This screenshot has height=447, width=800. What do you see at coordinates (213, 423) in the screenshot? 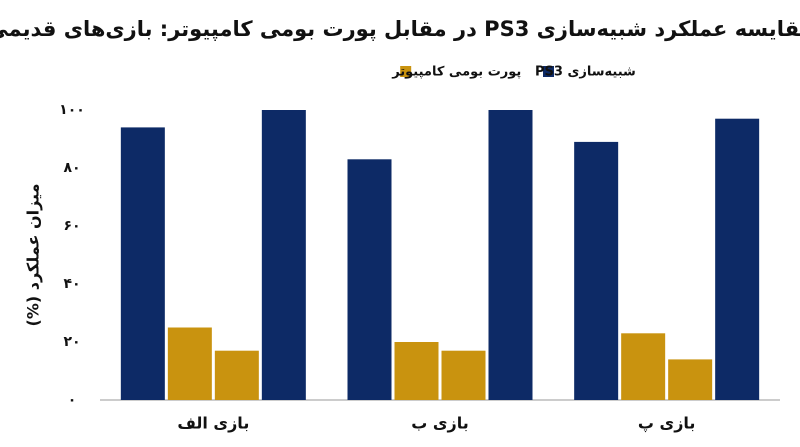
I see `x-tick-label: بازی الف` at bounding box center [213, 423].